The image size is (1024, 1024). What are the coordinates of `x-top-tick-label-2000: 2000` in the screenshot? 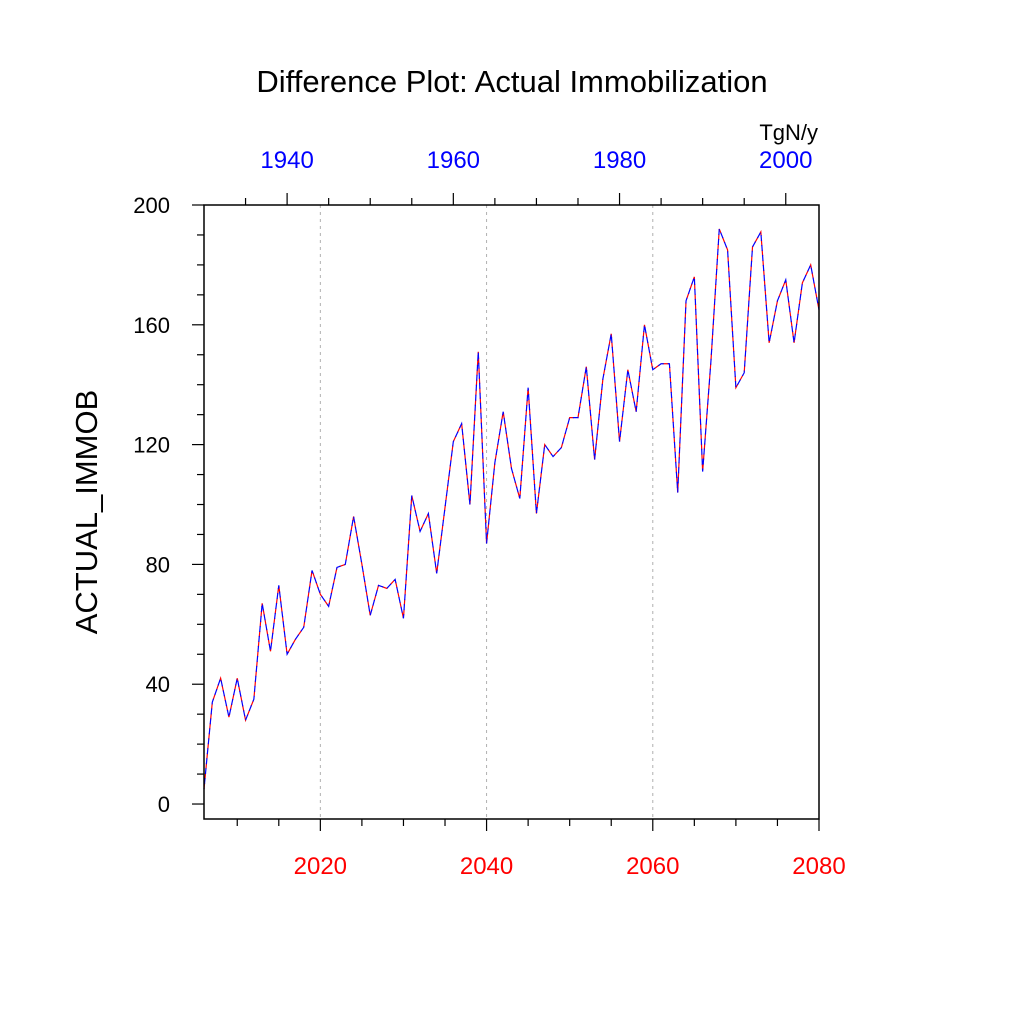 It's located at (785, 160).